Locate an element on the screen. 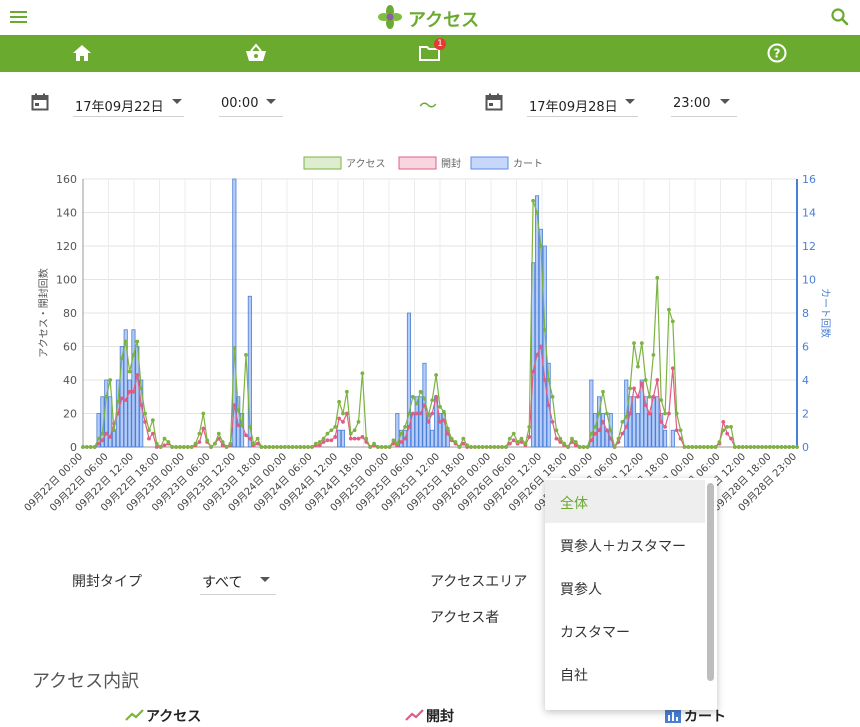  menu-item-company: 自社 is located at coordinates (625, 673).